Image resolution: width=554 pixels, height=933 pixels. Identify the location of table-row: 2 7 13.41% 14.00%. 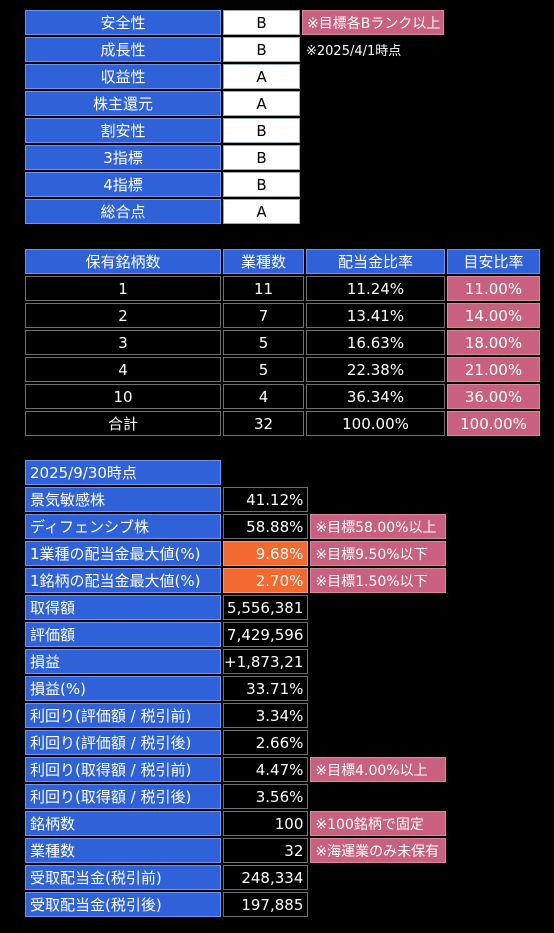
(282, 315).